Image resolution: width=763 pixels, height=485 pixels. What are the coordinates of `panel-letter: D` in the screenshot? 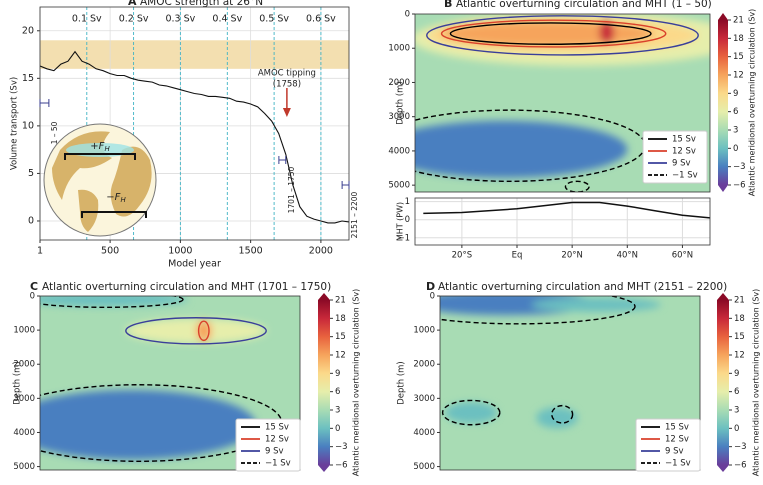 It's located at (430, 286).